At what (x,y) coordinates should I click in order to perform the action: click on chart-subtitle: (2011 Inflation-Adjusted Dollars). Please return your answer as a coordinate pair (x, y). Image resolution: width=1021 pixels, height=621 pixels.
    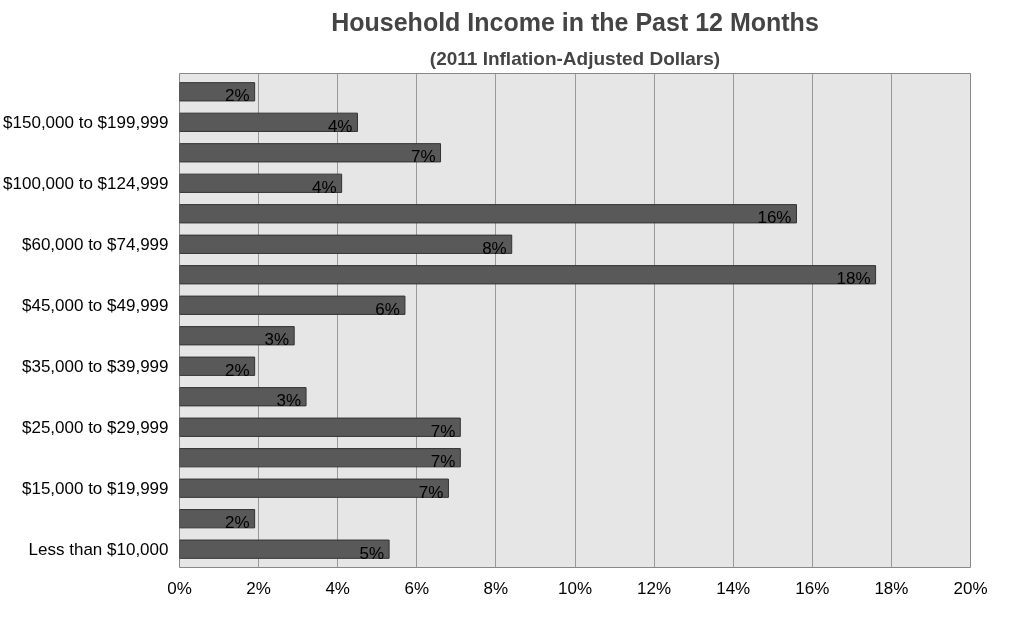
    Looking at the image, I should click on (575, 58).